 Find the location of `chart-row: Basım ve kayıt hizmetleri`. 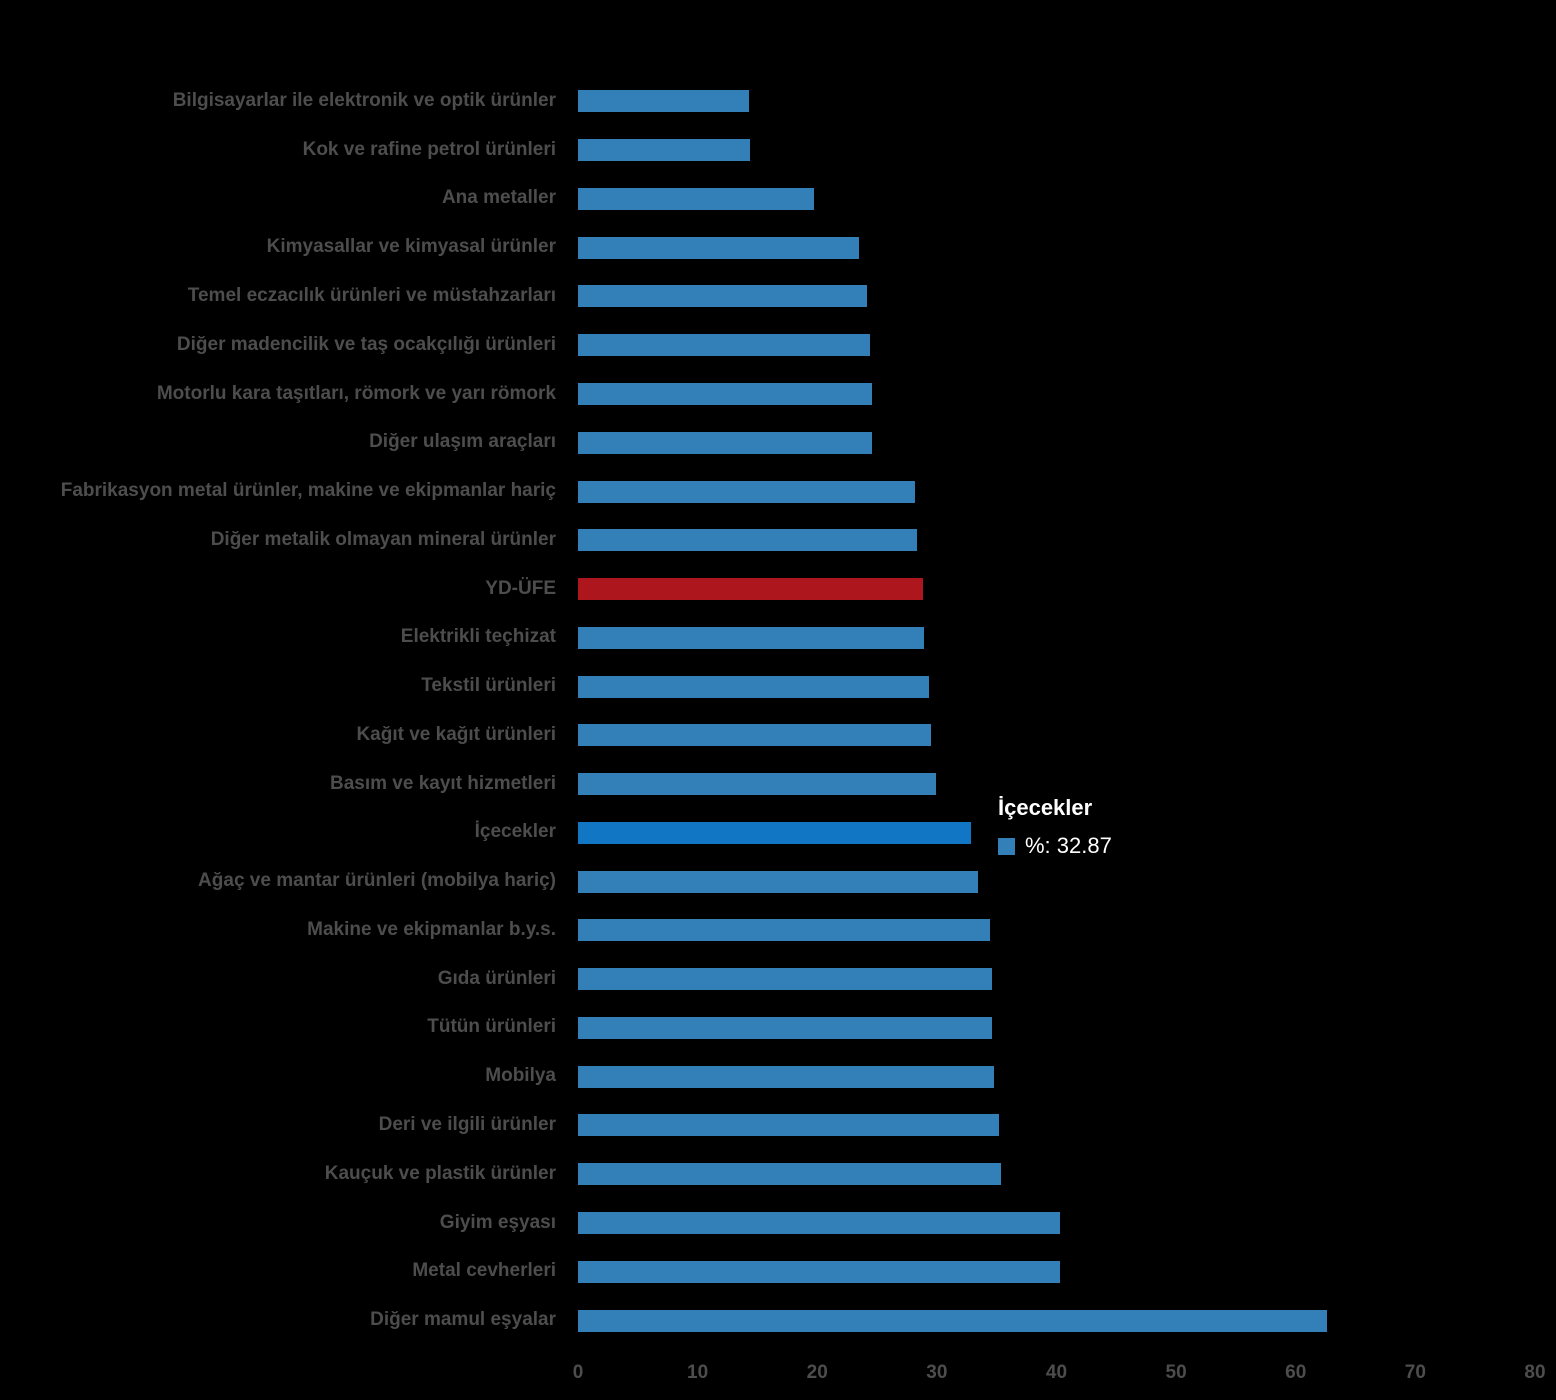

chart-row: Basım ve kayıt hizmetleri is located at coordinates (778, 784).